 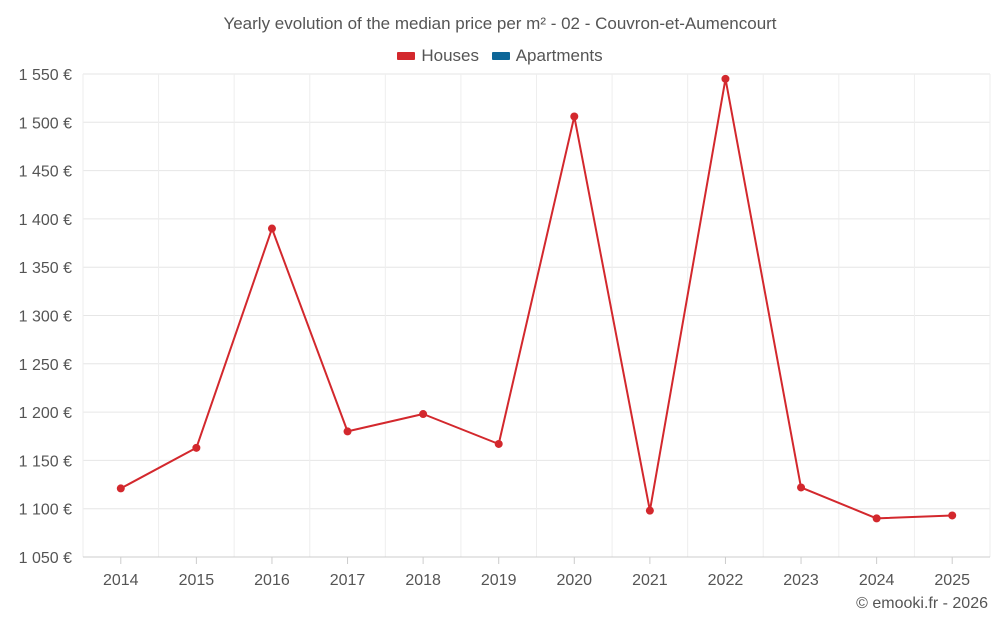 What do you see at coordinates (45, 317) in the screenshot?
I see `y-tick-label: 1 300 €` at bounding box center [45, 317].